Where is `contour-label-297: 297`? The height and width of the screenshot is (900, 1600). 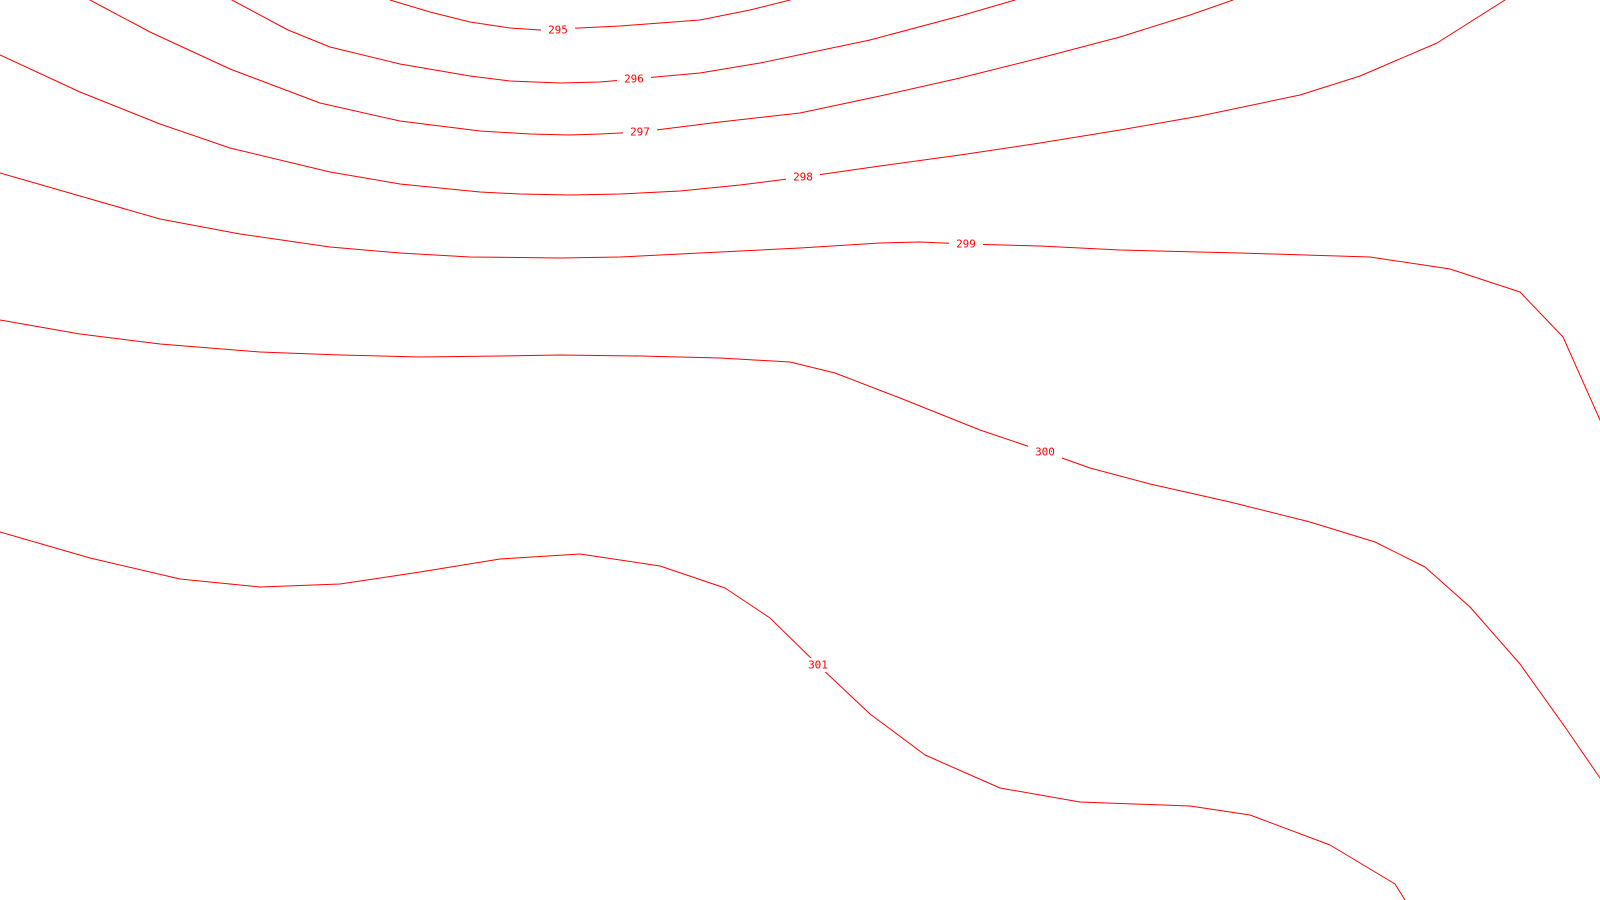 contour-label-297: 297 is located at coordinates (640, 132).